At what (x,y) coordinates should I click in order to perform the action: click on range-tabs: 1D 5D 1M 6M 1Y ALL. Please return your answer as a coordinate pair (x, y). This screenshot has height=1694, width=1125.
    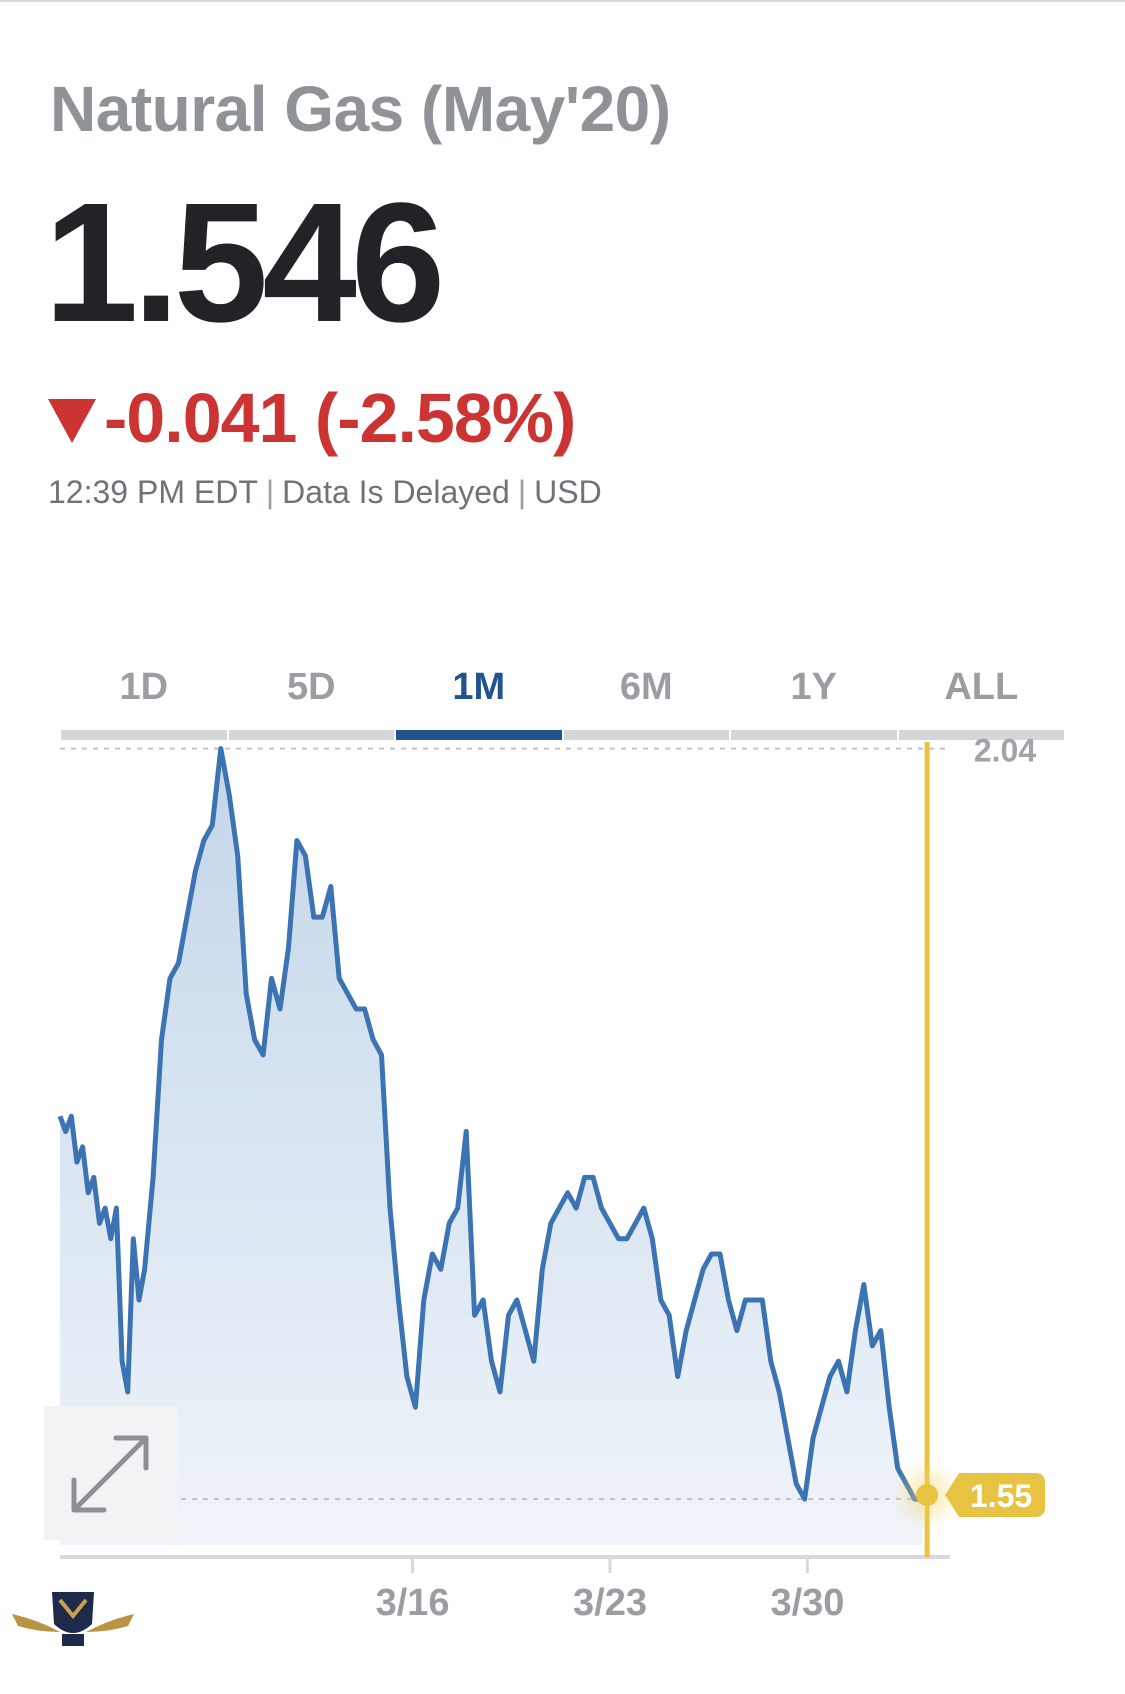
    Looking at the image, I should click on (562, 701).